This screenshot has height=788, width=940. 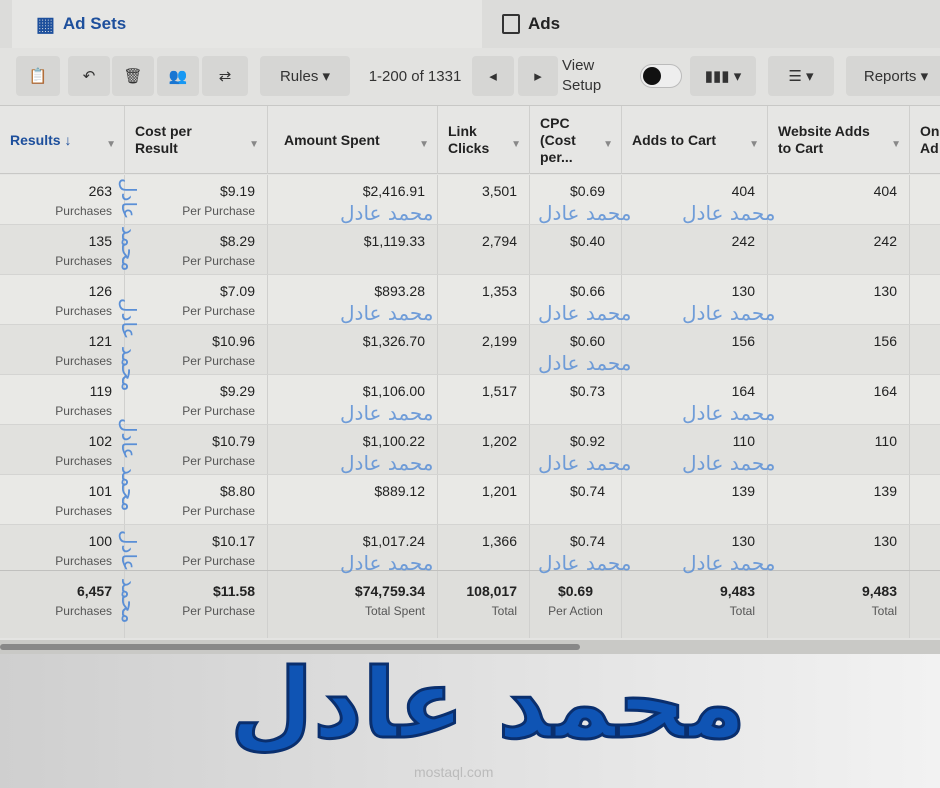 What do you see at coordinates (695, 604) in the screenshot?
I see `total-adds-to-cart: 9,483 Total` at bounding box center [695, 604].